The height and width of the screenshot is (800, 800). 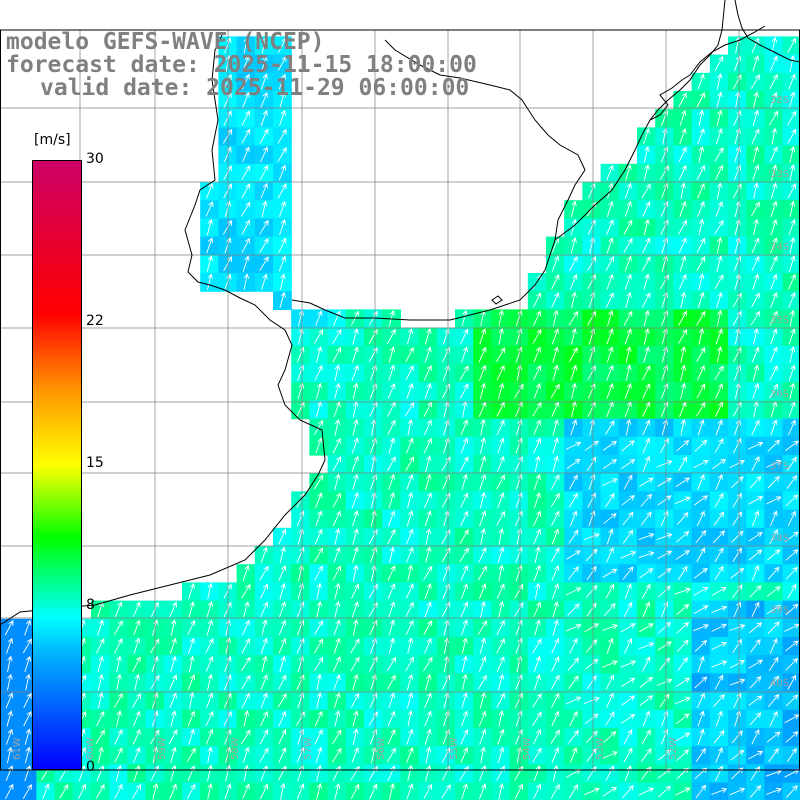 I want to click on latitude-label: 35S, so click(x=779, y=320).